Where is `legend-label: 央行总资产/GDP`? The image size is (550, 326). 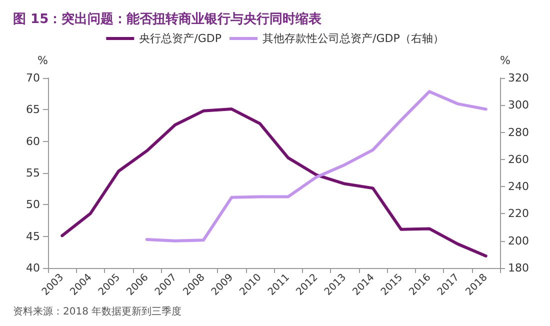
legend-label: 央行总资产/GDP is located at coordinates (180, 38).